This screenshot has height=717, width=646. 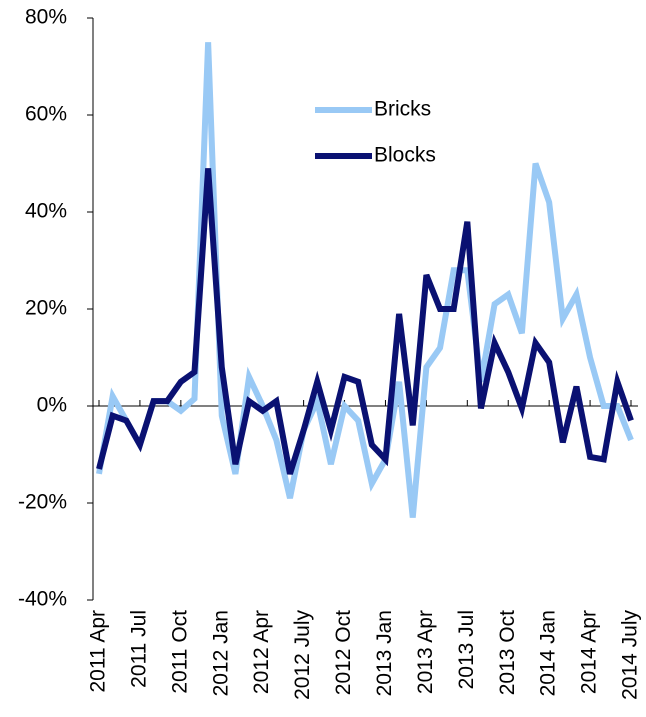 What do you see at coordinates (507, 652) in the screenshot?
I see `x-tick-label: 2013 Oct` at bounding box center [507, 652].